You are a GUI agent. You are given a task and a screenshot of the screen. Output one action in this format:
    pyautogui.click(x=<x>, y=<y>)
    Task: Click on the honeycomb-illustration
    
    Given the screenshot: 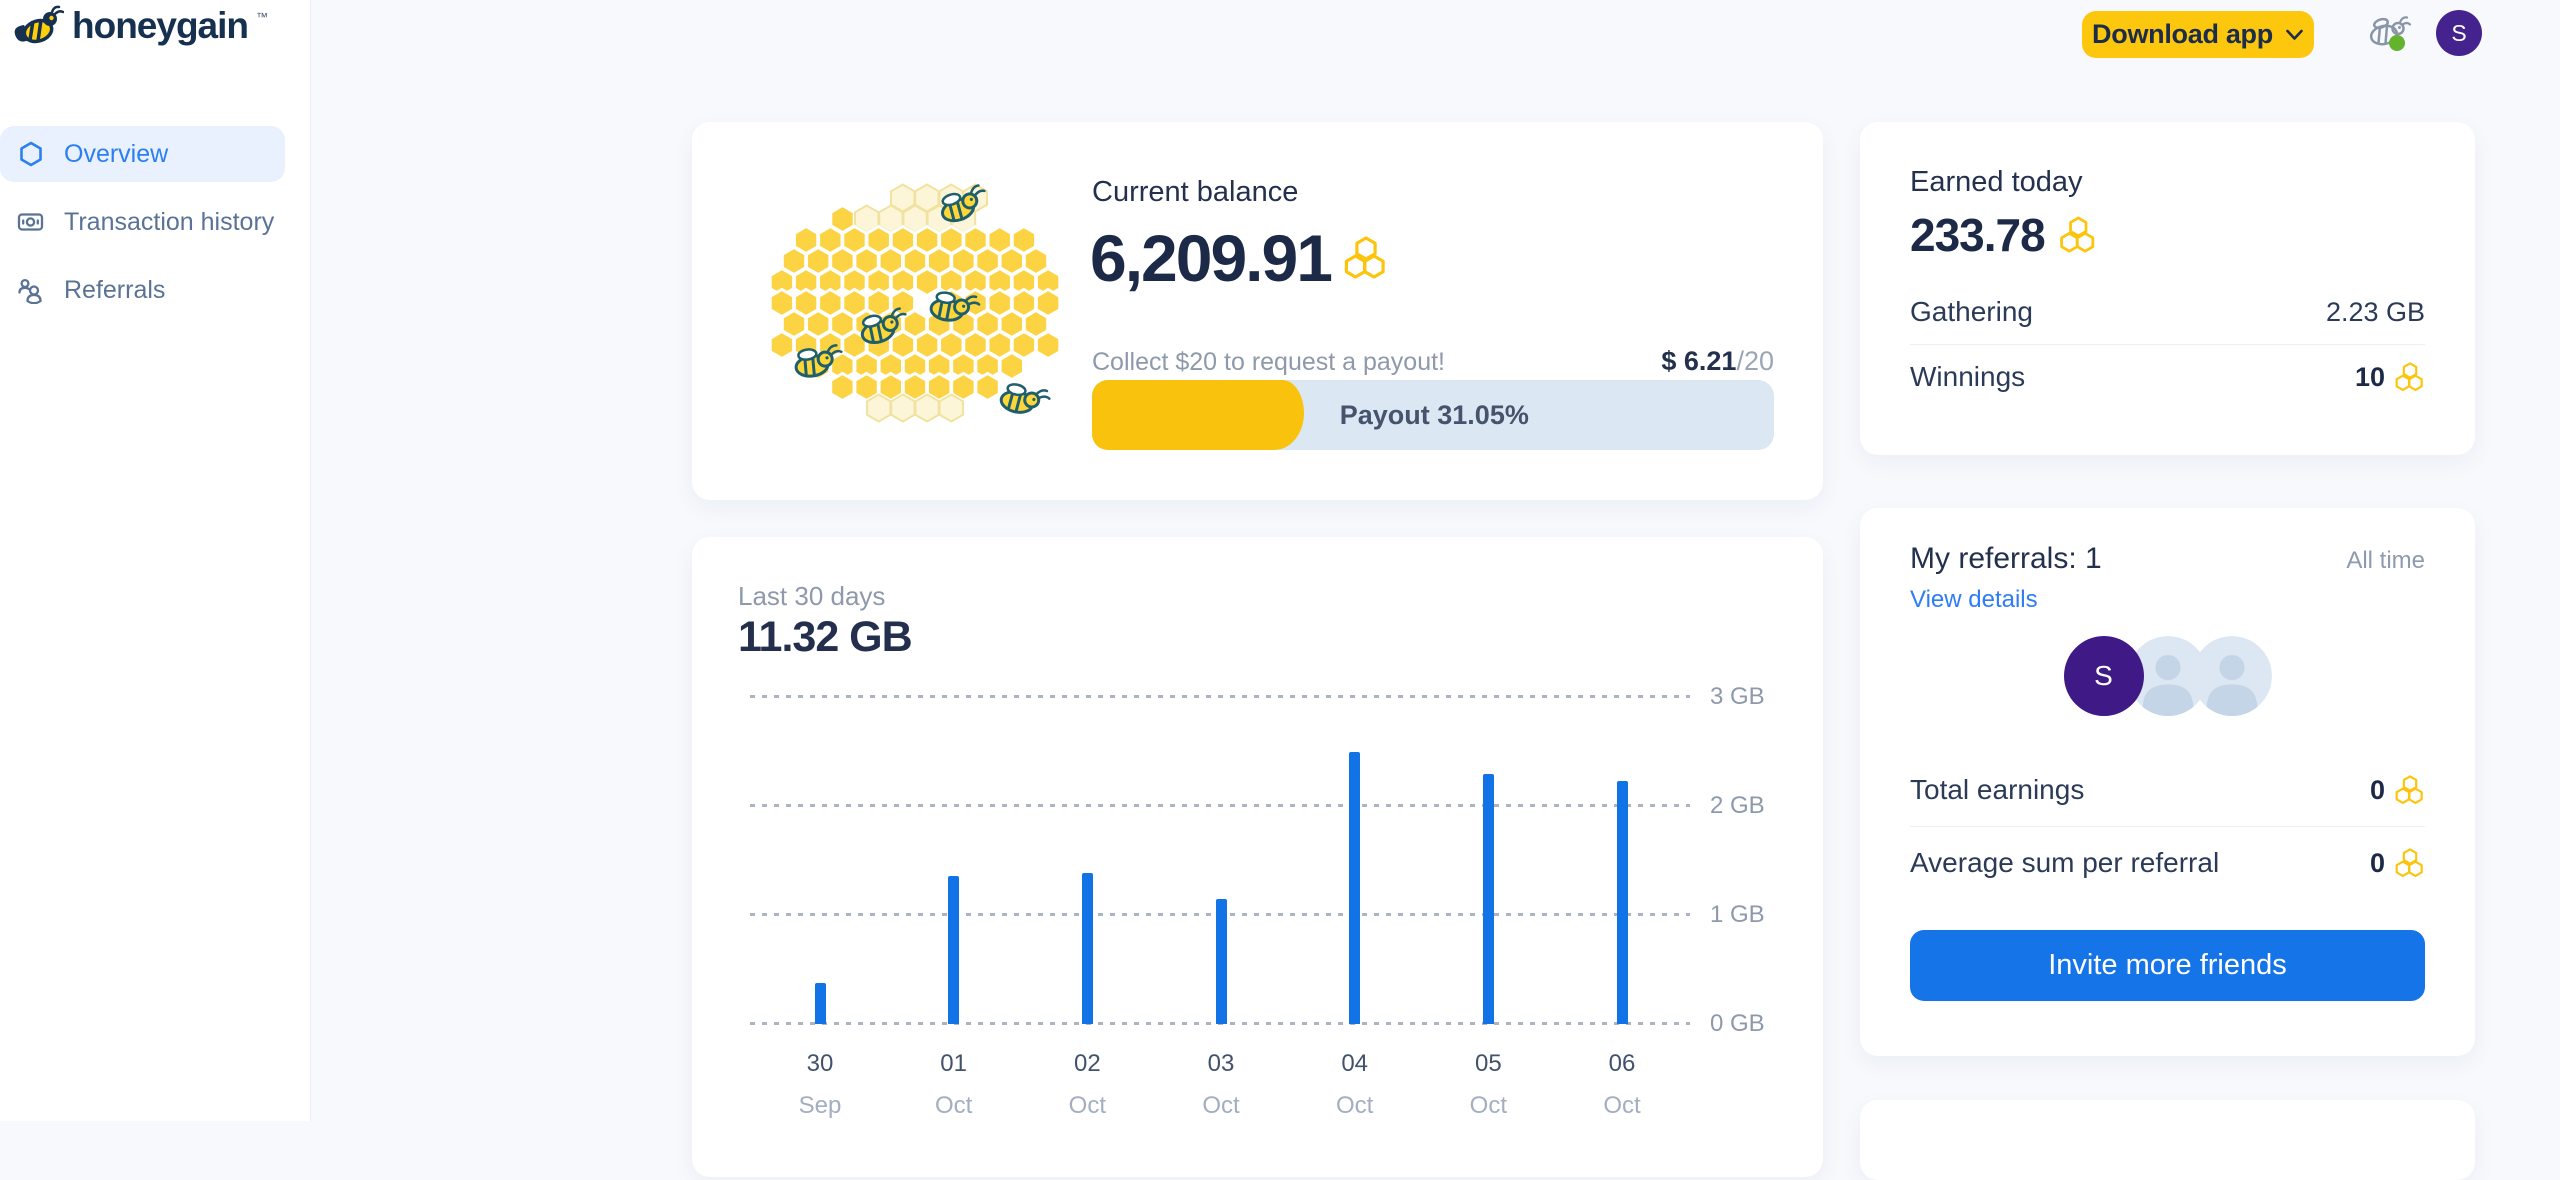 What is the action you would take?
    pyautogui.click(x=915, y=302)
    